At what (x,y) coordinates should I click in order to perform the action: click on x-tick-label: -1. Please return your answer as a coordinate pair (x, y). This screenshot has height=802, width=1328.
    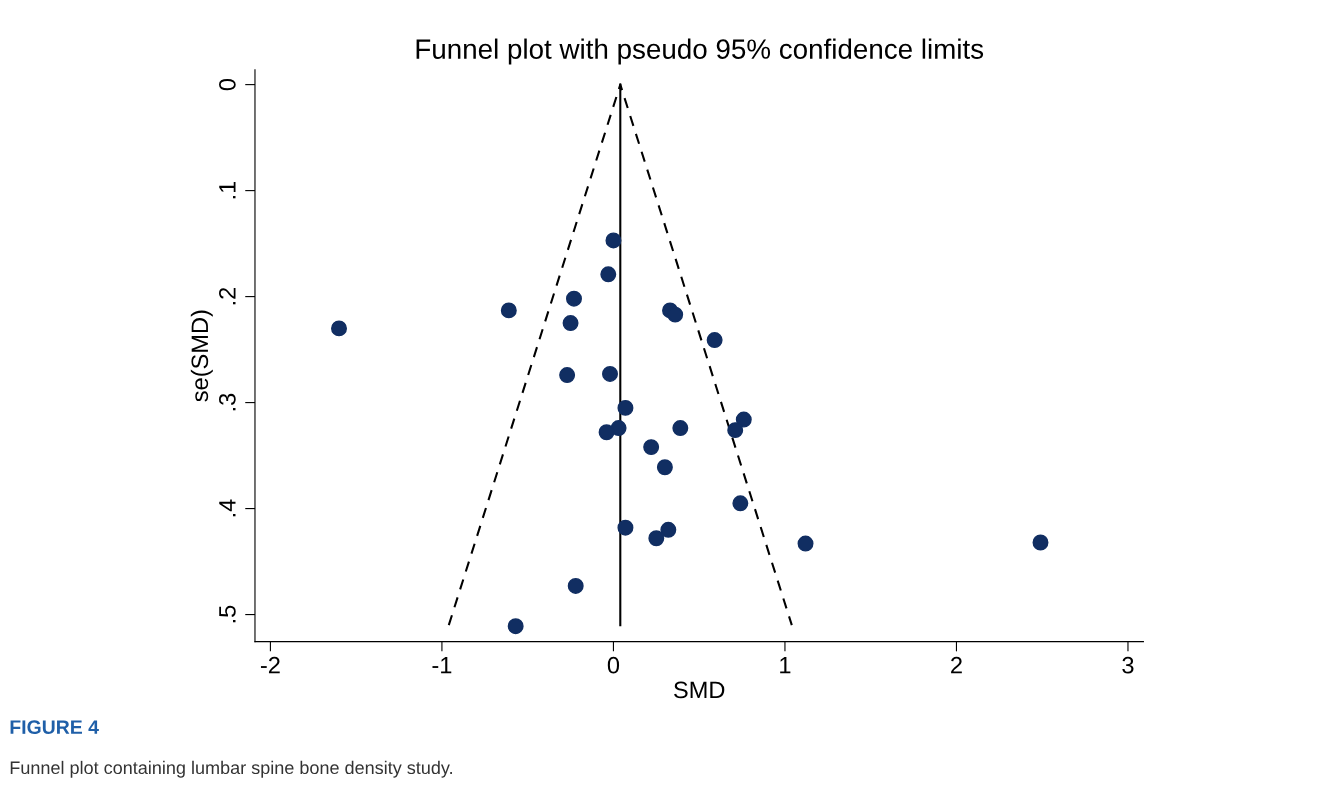
    Looking at the image, I should click on (442, 665).